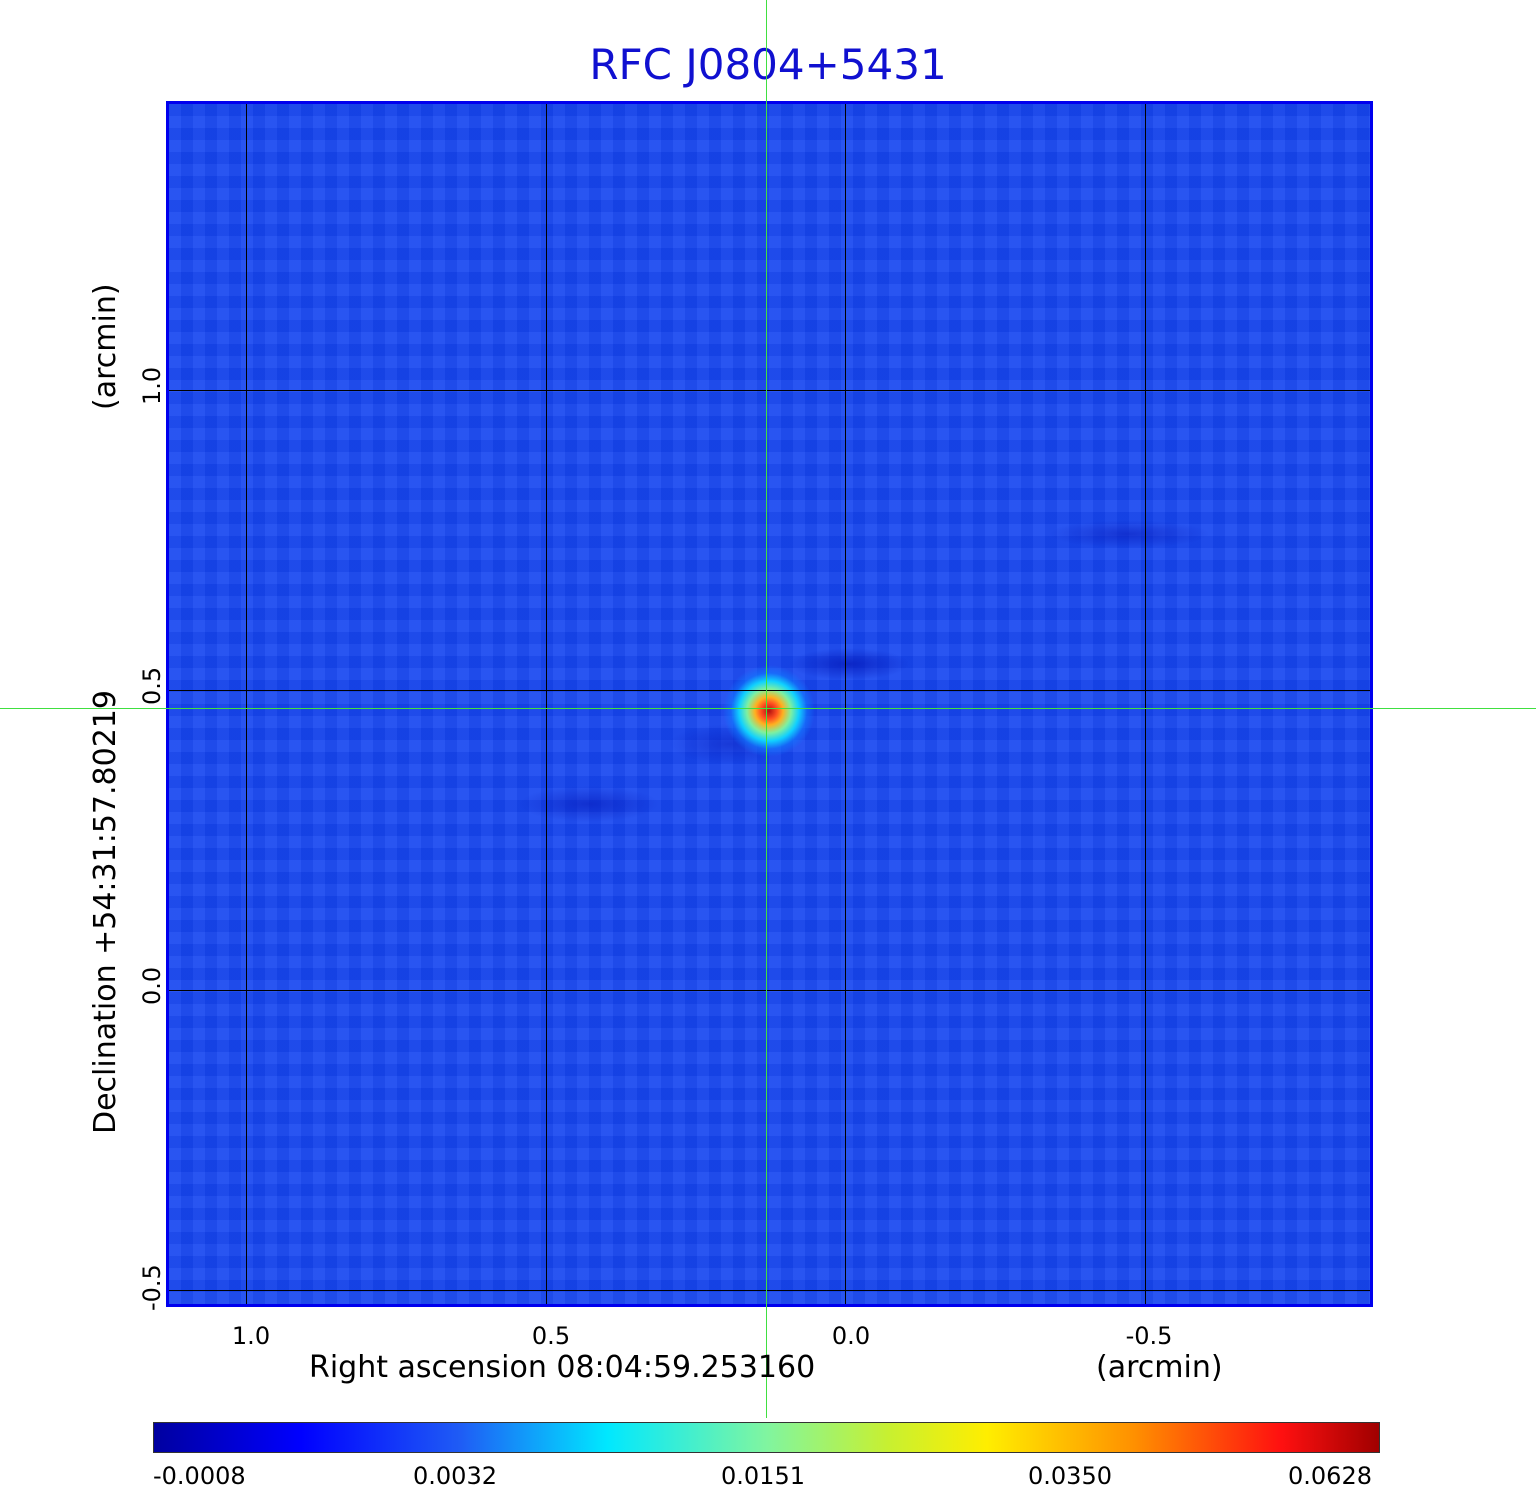 The height and width of the screenshot is (1511, 1536). I want to click on grid-line-dec-minus-0.5, so click(769, 1290).